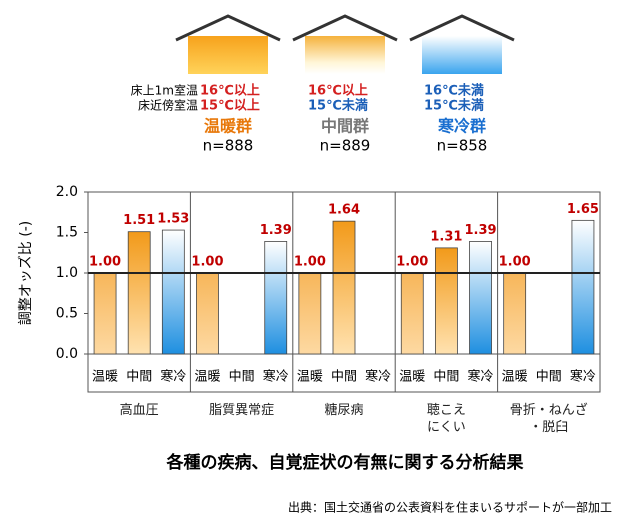 The image size is (639, 526). Describe the element at coordinates (450, 507) in the screenshot. I see `source: 出典：国土交通省の公表資料を住まいるサポートが一部加工` at that location.